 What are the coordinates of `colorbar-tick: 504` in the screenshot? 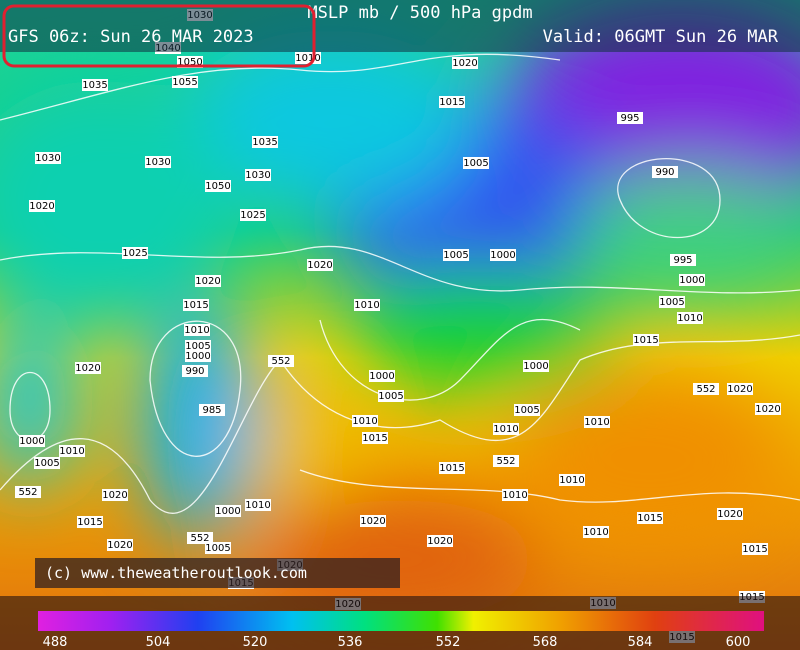 It's located at (158, 642).